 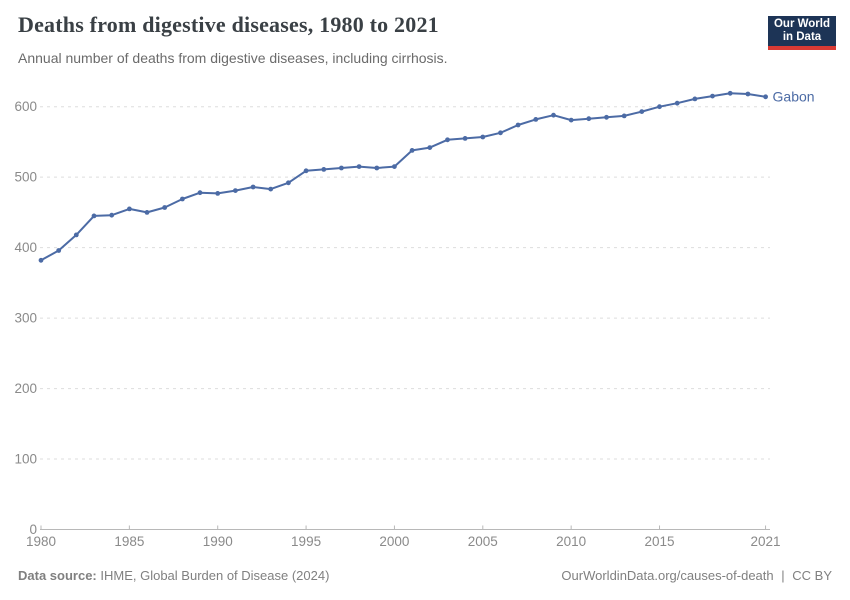 I want to click on x-tick-label: 1985, so click(x=129, y=541).